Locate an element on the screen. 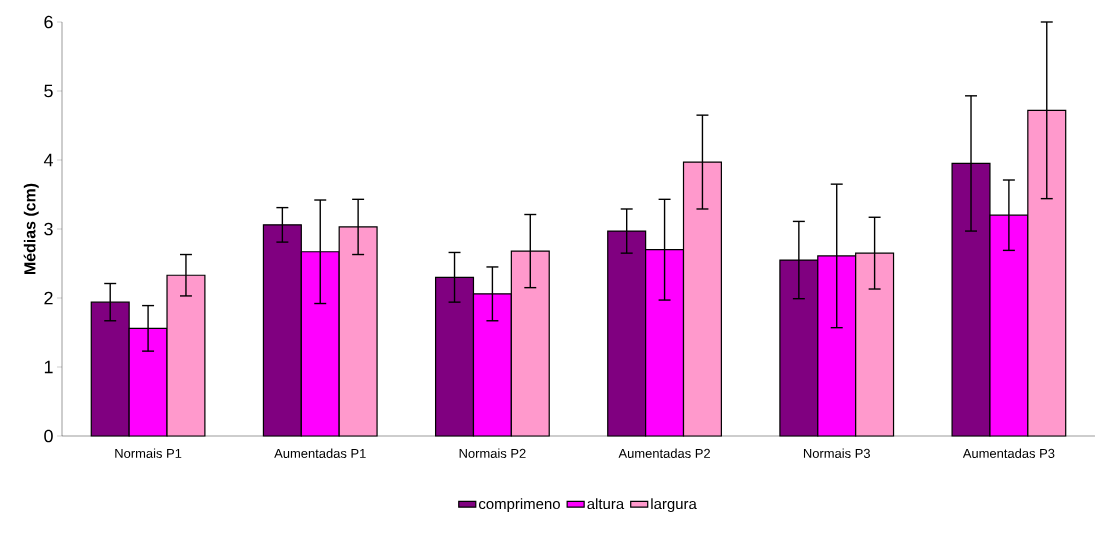  y-tick-label: 4 is located at coordinates (48, 160).